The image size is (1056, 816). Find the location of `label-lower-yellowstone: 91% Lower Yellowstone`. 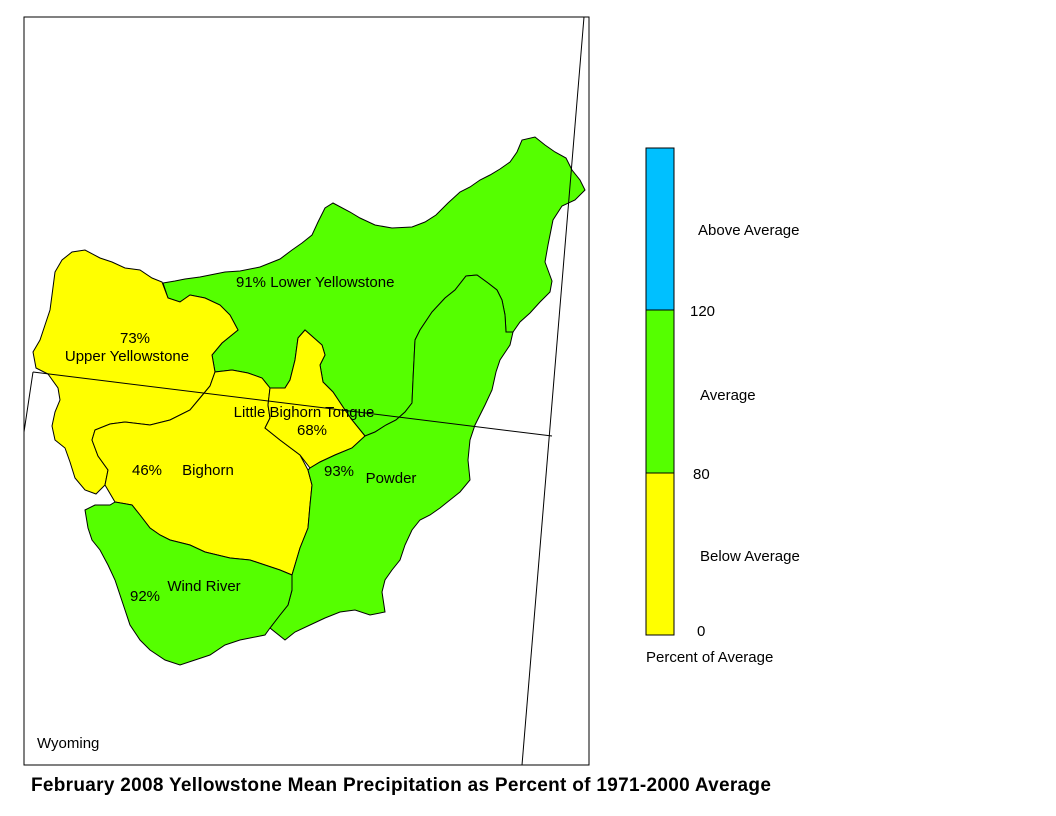

label-lower-yellowstone: 91% Lower Yellowstone is located at coordinates (315, 282).